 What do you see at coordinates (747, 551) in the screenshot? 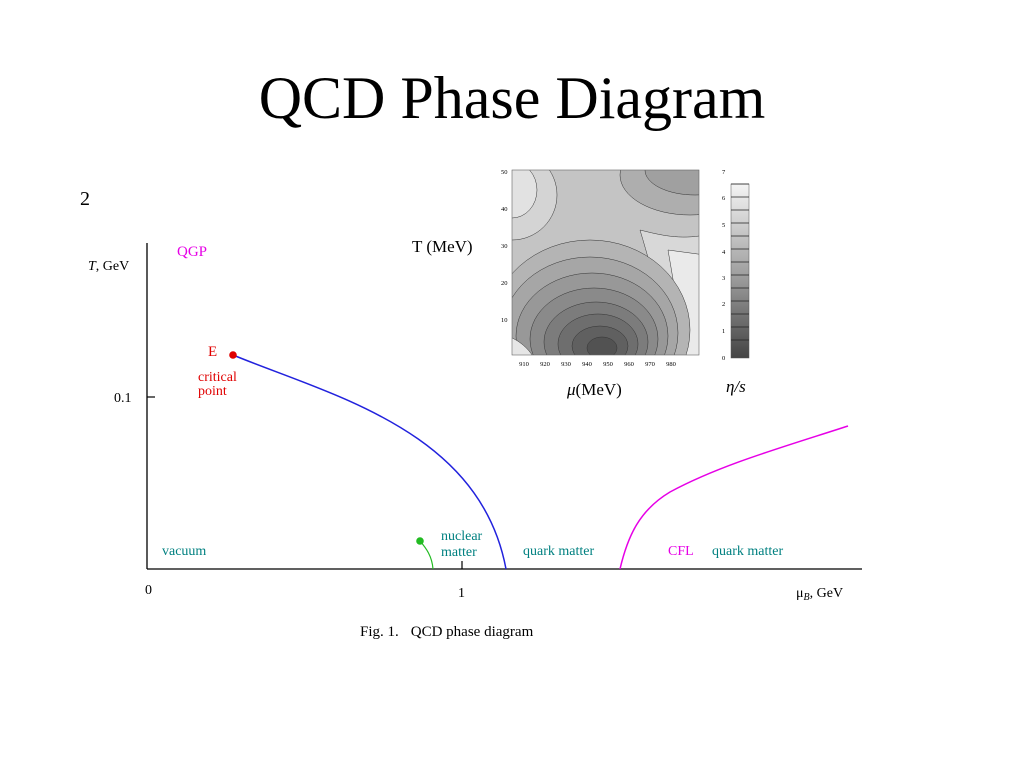
I see `region-cfl-quark-matter: quark matter` at bounding box center [747, 551].